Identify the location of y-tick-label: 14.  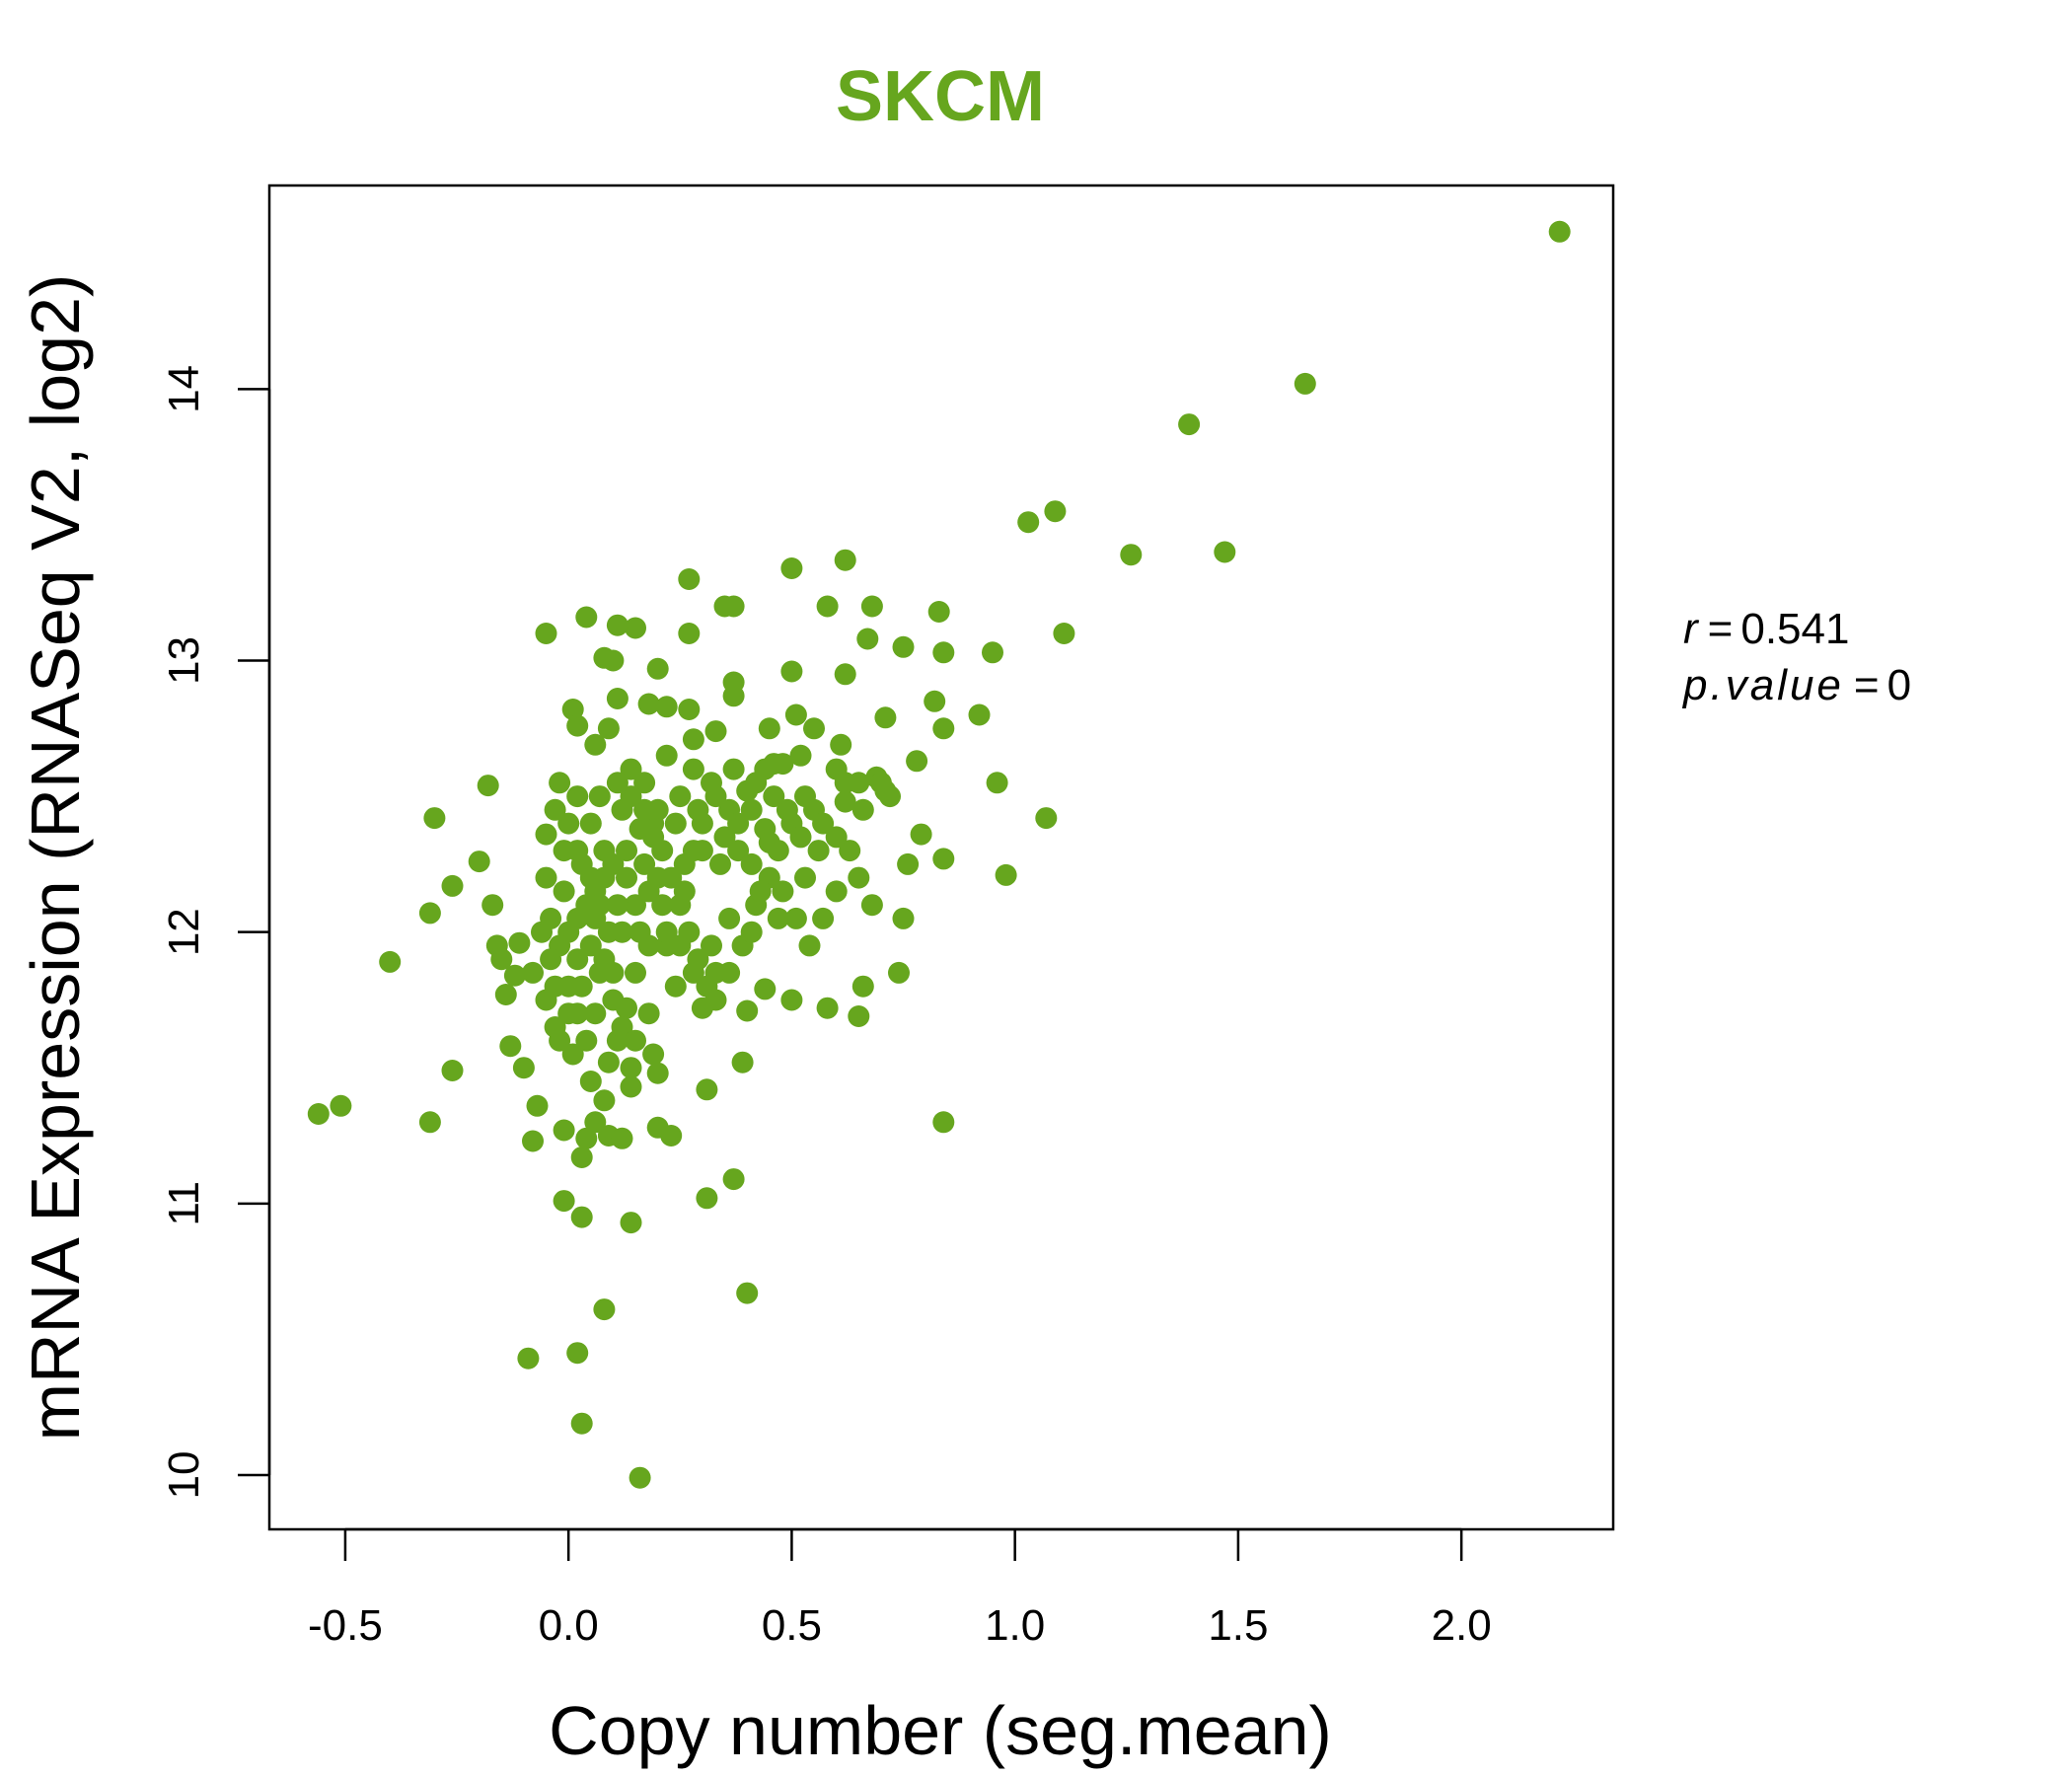
(184, 389).